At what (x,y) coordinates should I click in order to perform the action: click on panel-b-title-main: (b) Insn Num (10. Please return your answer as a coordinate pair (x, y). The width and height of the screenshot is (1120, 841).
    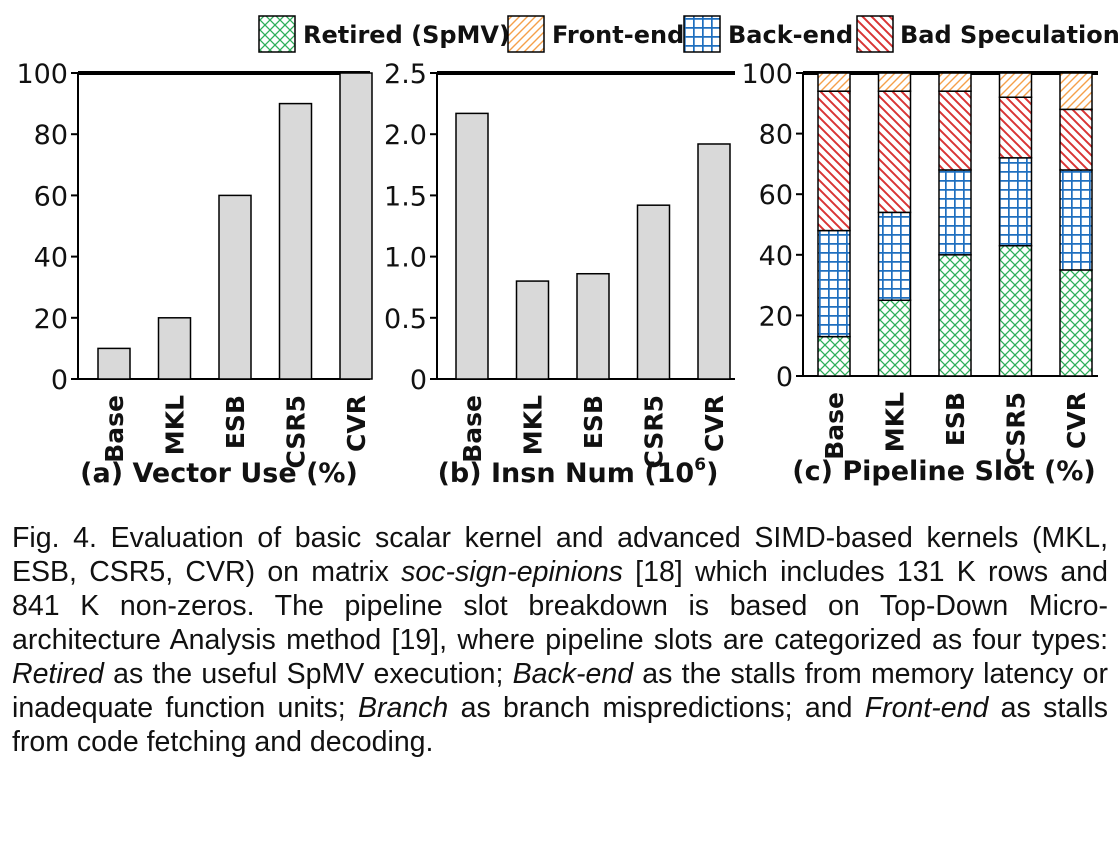
    Looking at the image, I should click on (566, 473).